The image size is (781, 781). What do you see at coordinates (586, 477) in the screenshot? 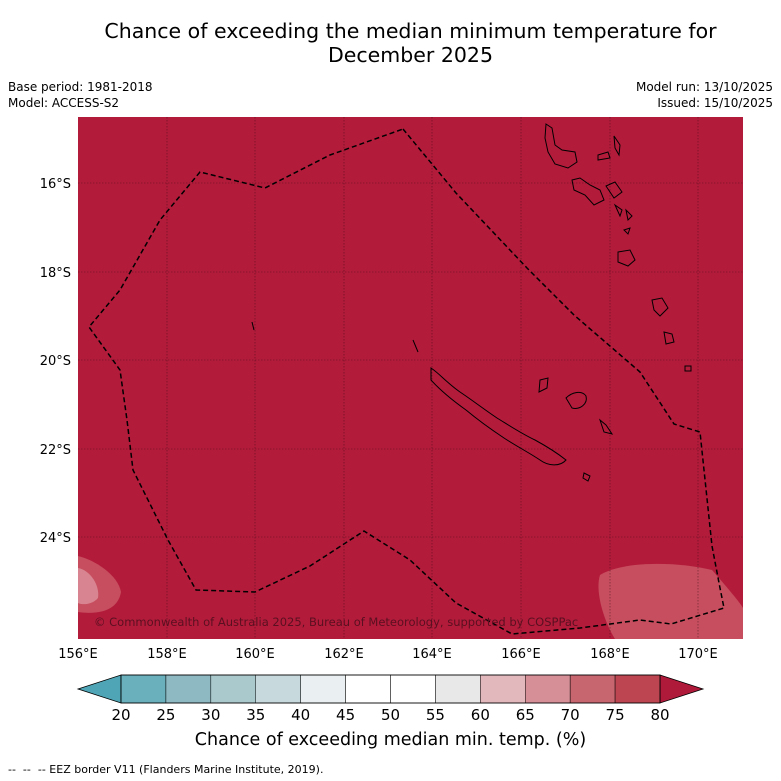
I see `loyalty-mare` at bounding box center [586, 477].